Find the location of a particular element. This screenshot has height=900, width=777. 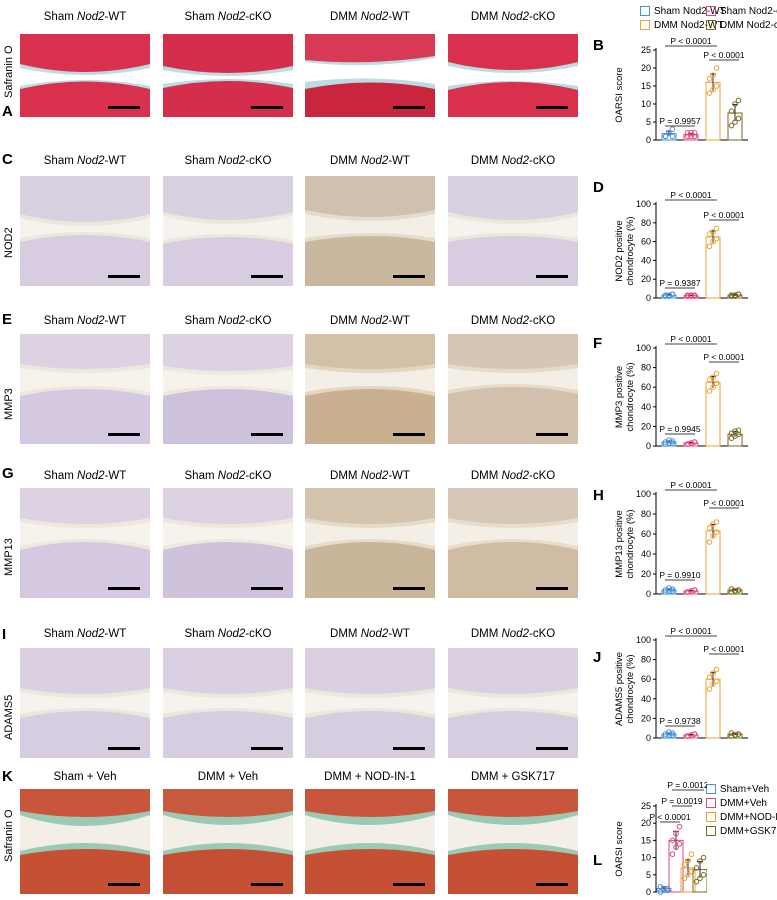

legend-item: Sham Nod2-cKO is located at coordinates (741, 12).